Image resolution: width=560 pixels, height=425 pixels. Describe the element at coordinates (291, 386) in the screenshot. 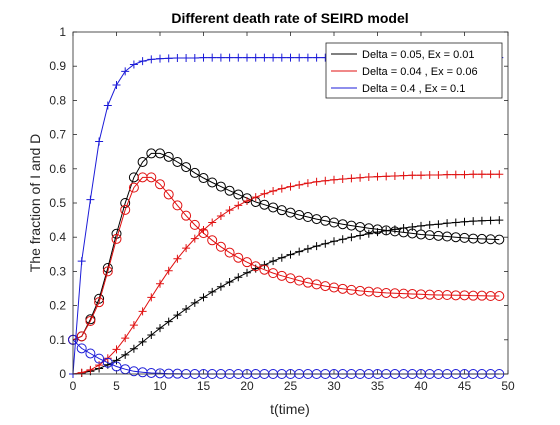

I see `x-tick-label: 25` at that location.